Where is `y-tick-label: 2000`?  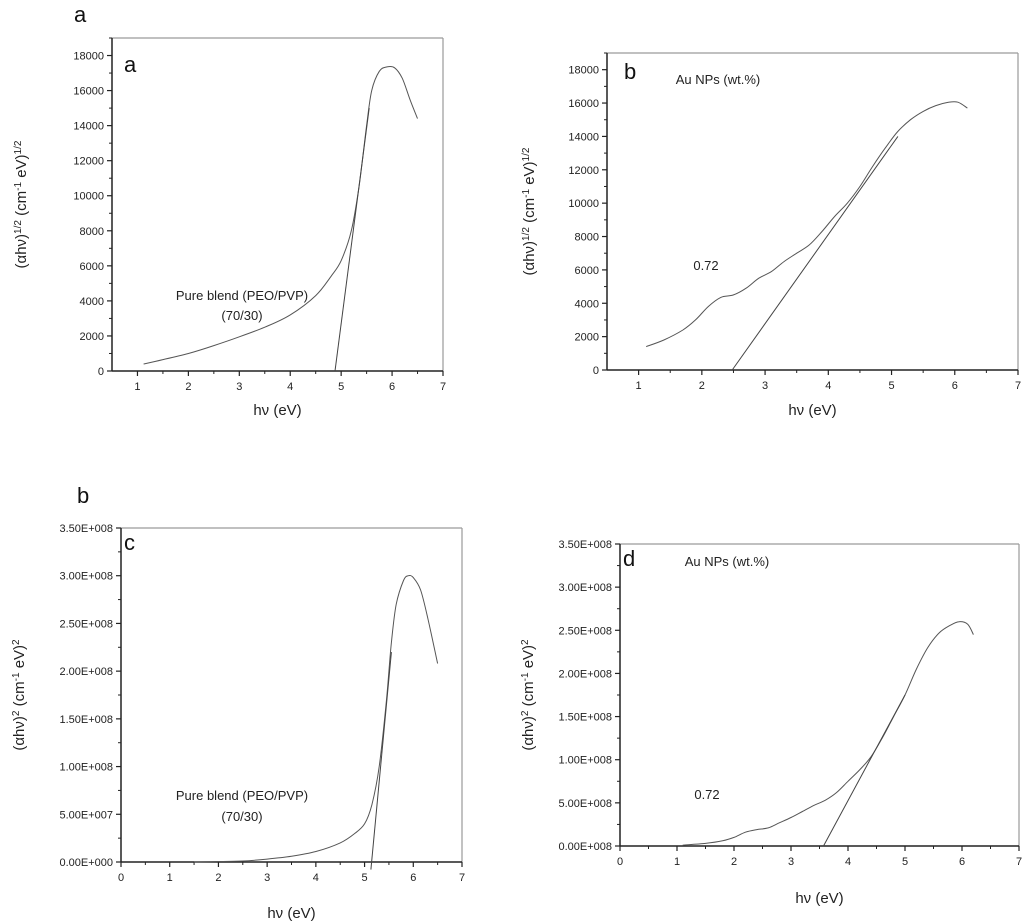 y-tick-label: 2000 is located at coordinates (587, 338).